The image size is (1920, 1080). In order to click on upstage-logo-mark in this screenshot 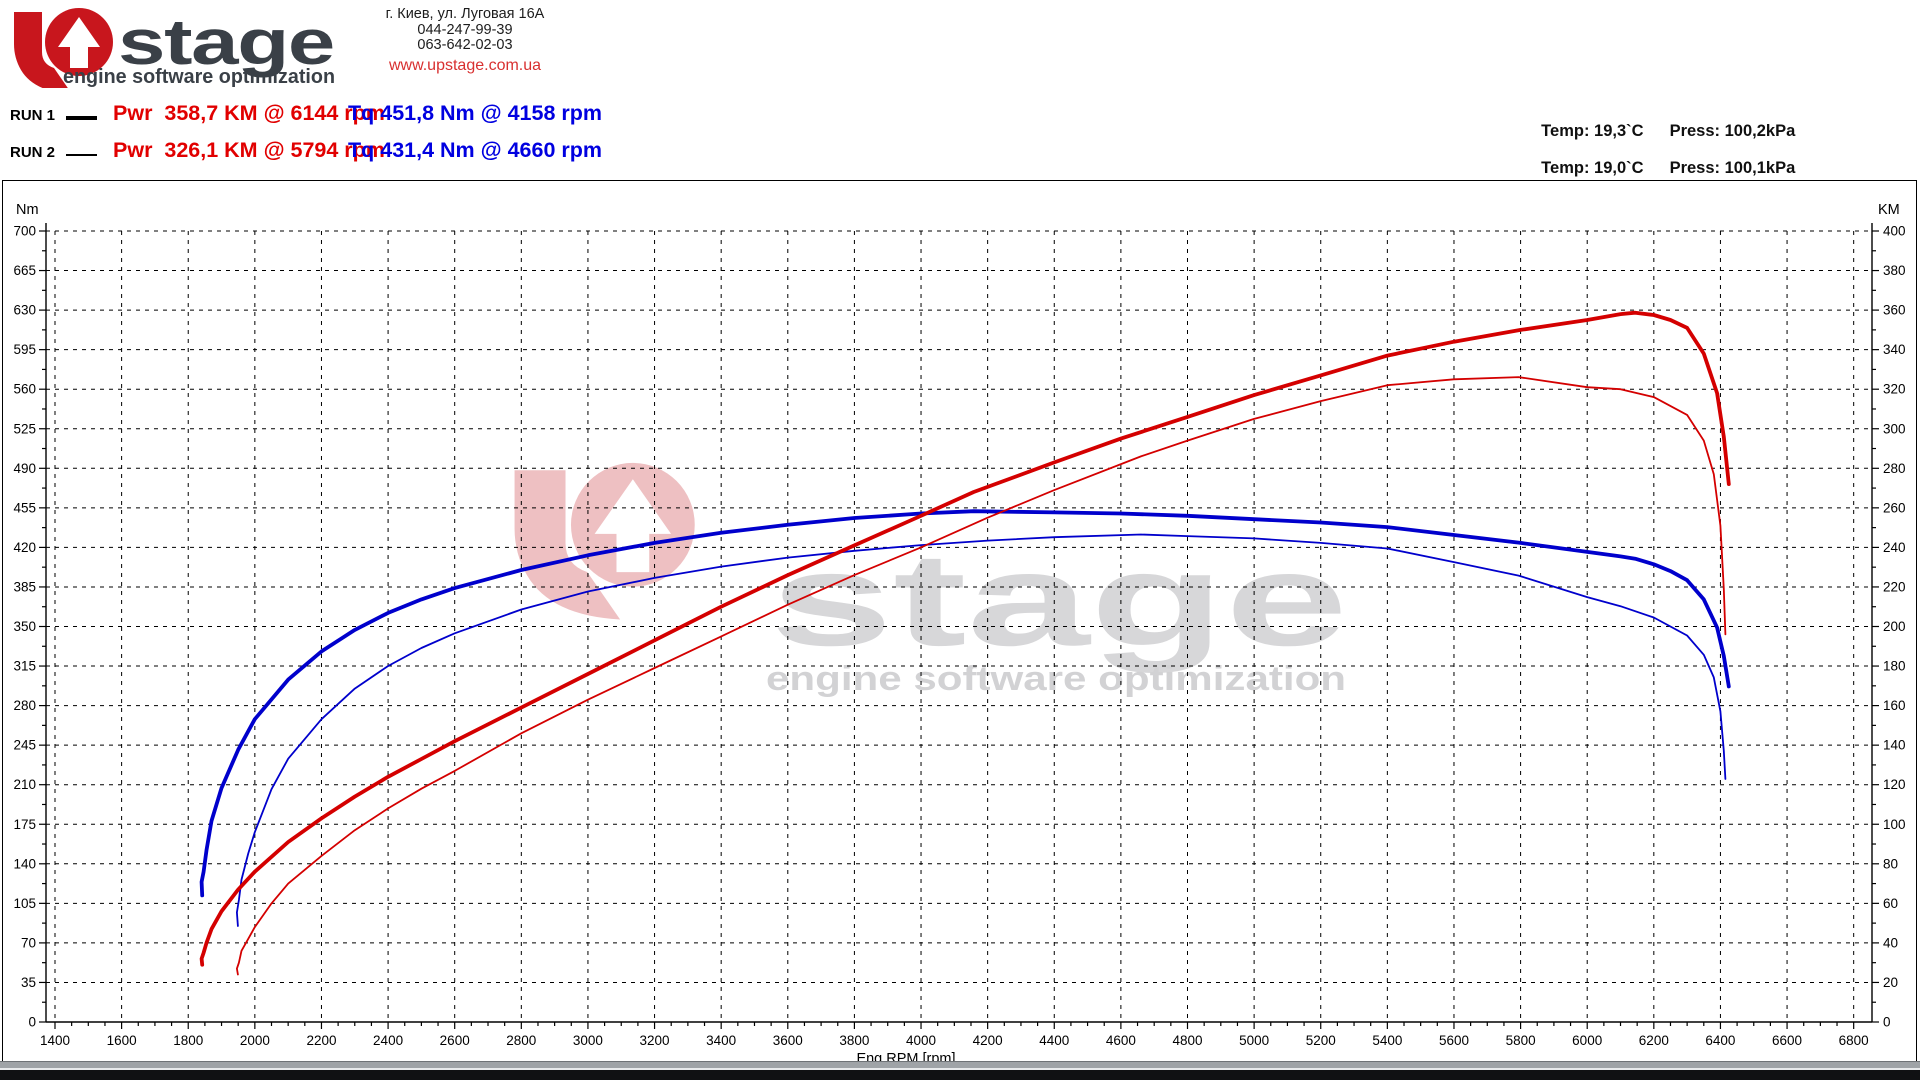, I will do `click(63, 48)`.